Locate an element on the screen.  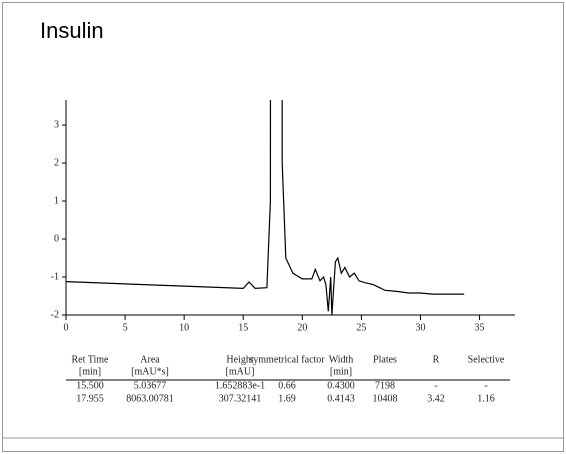
column-header: Width is located at coordinates (341, 359).